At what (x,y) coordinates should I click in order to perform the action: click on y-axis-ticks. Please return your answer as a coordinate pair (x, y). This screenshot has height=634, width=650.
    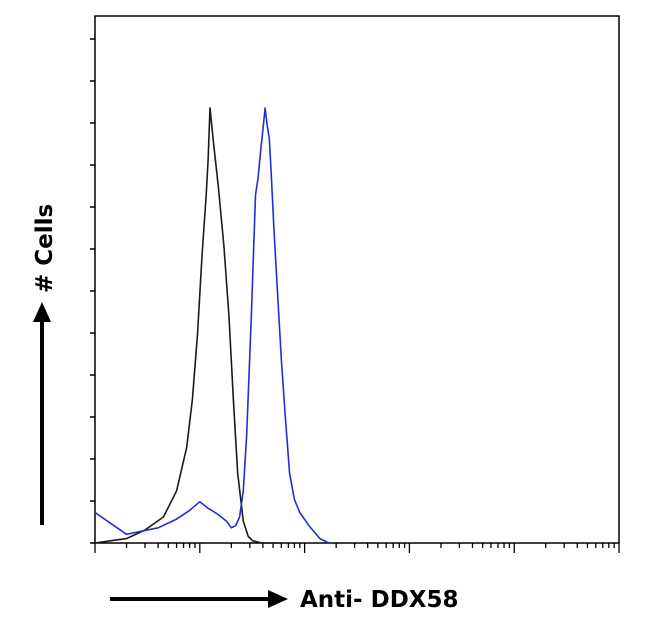
    Looking at the image, I should click on (92, 291).